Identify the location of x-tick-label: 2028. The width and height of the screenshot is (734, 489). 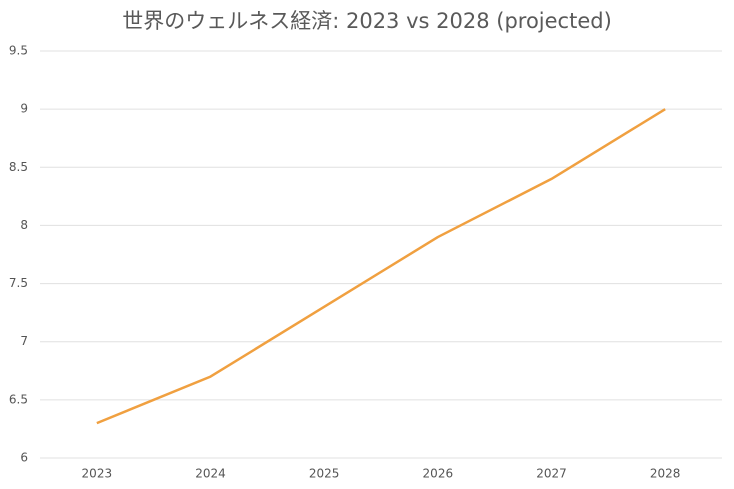
(665, 474).